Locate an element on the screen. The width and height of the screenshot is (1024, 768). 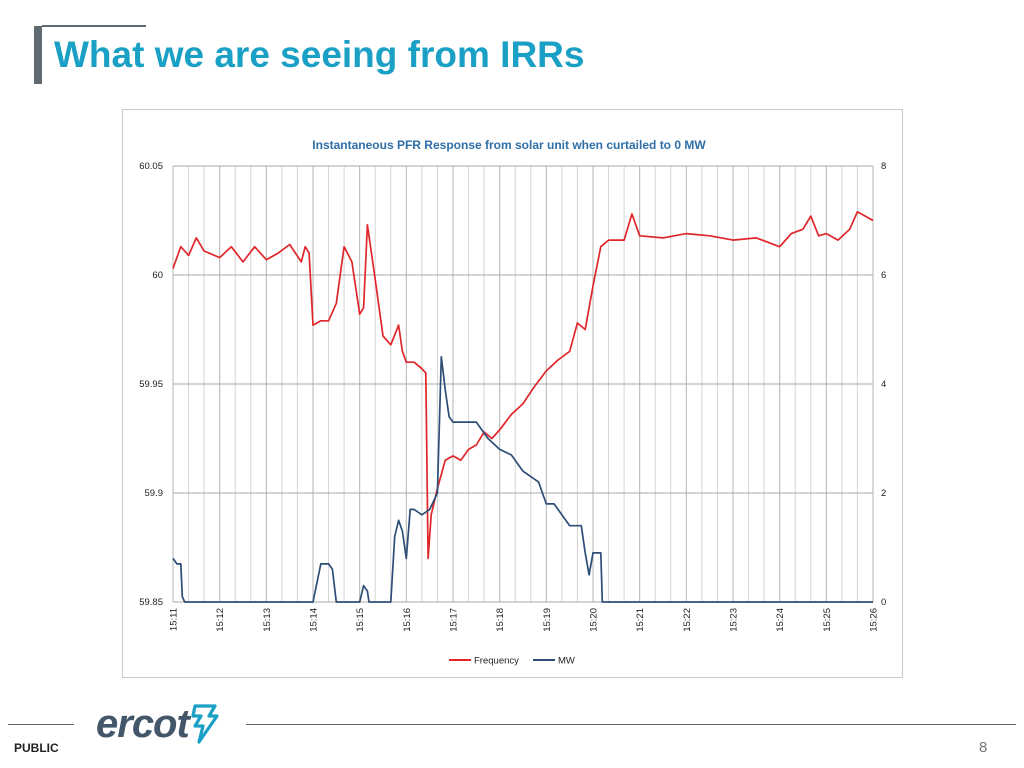
title-accent-bar is located at coordinates (38, 55).